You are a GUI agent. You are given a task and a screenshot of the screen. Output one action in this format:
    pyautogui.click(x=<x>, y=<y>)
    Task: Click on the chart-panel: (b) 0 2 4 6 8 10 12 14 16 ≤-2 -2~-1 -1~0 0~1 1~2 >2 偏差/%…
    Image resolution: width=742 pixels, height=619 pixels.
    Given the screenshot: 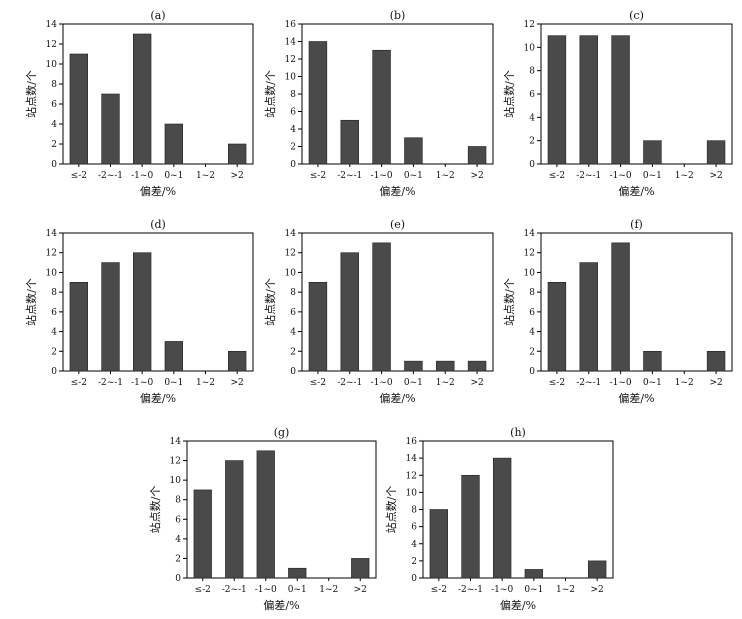 What is the action you would take?
    pyautogui.click(x=378, y=103)
    